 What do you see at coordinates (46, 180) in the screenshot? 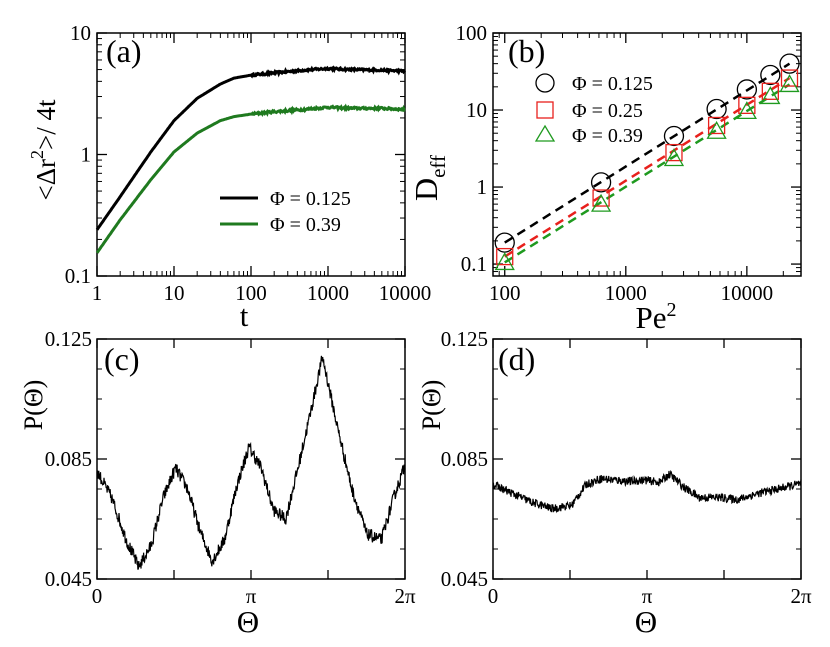
I see `panel-a-ylabel-main: <Δr` at bounding box center [46, 180].